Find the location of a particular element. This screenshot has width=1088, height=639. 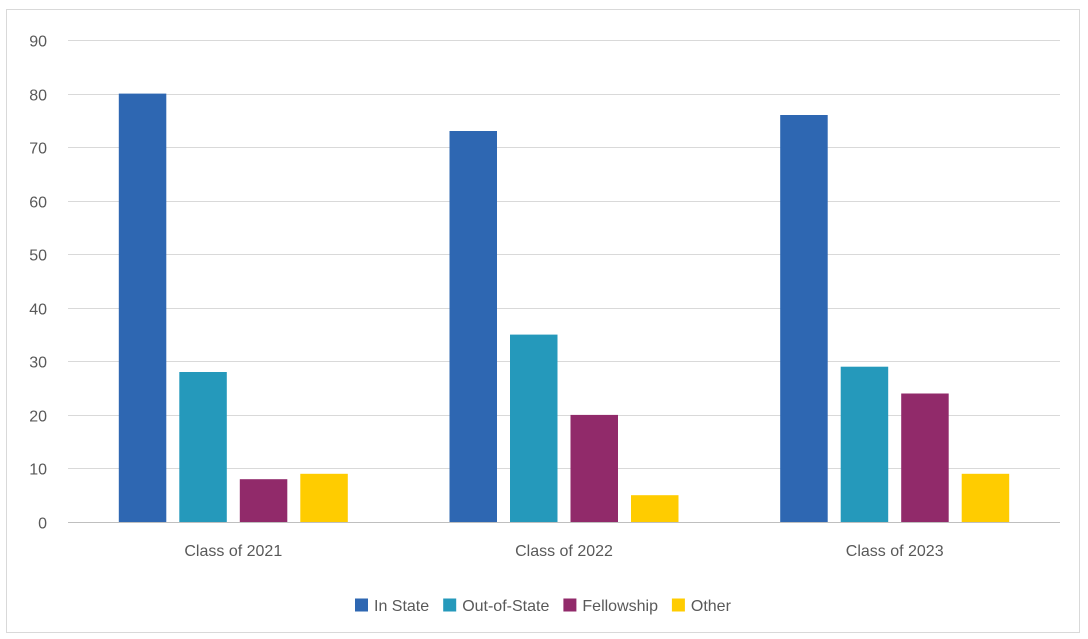

legend-item-other: Other is located at coordinates (701, 606).